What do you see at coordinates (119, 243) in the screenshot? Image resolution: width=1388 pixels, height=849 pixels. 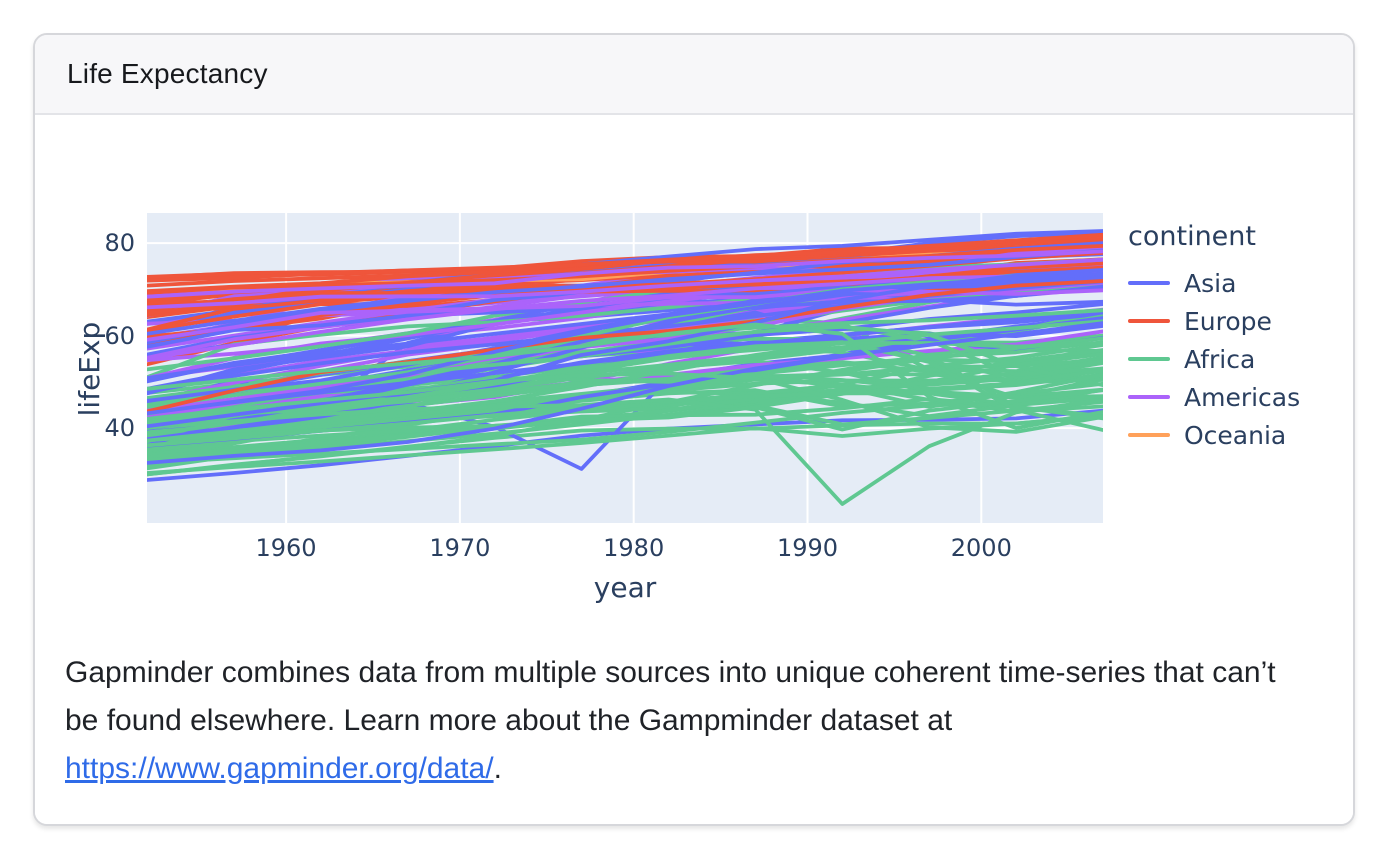 I see `y-tick-label: 80` at bounding box center [119, 243].